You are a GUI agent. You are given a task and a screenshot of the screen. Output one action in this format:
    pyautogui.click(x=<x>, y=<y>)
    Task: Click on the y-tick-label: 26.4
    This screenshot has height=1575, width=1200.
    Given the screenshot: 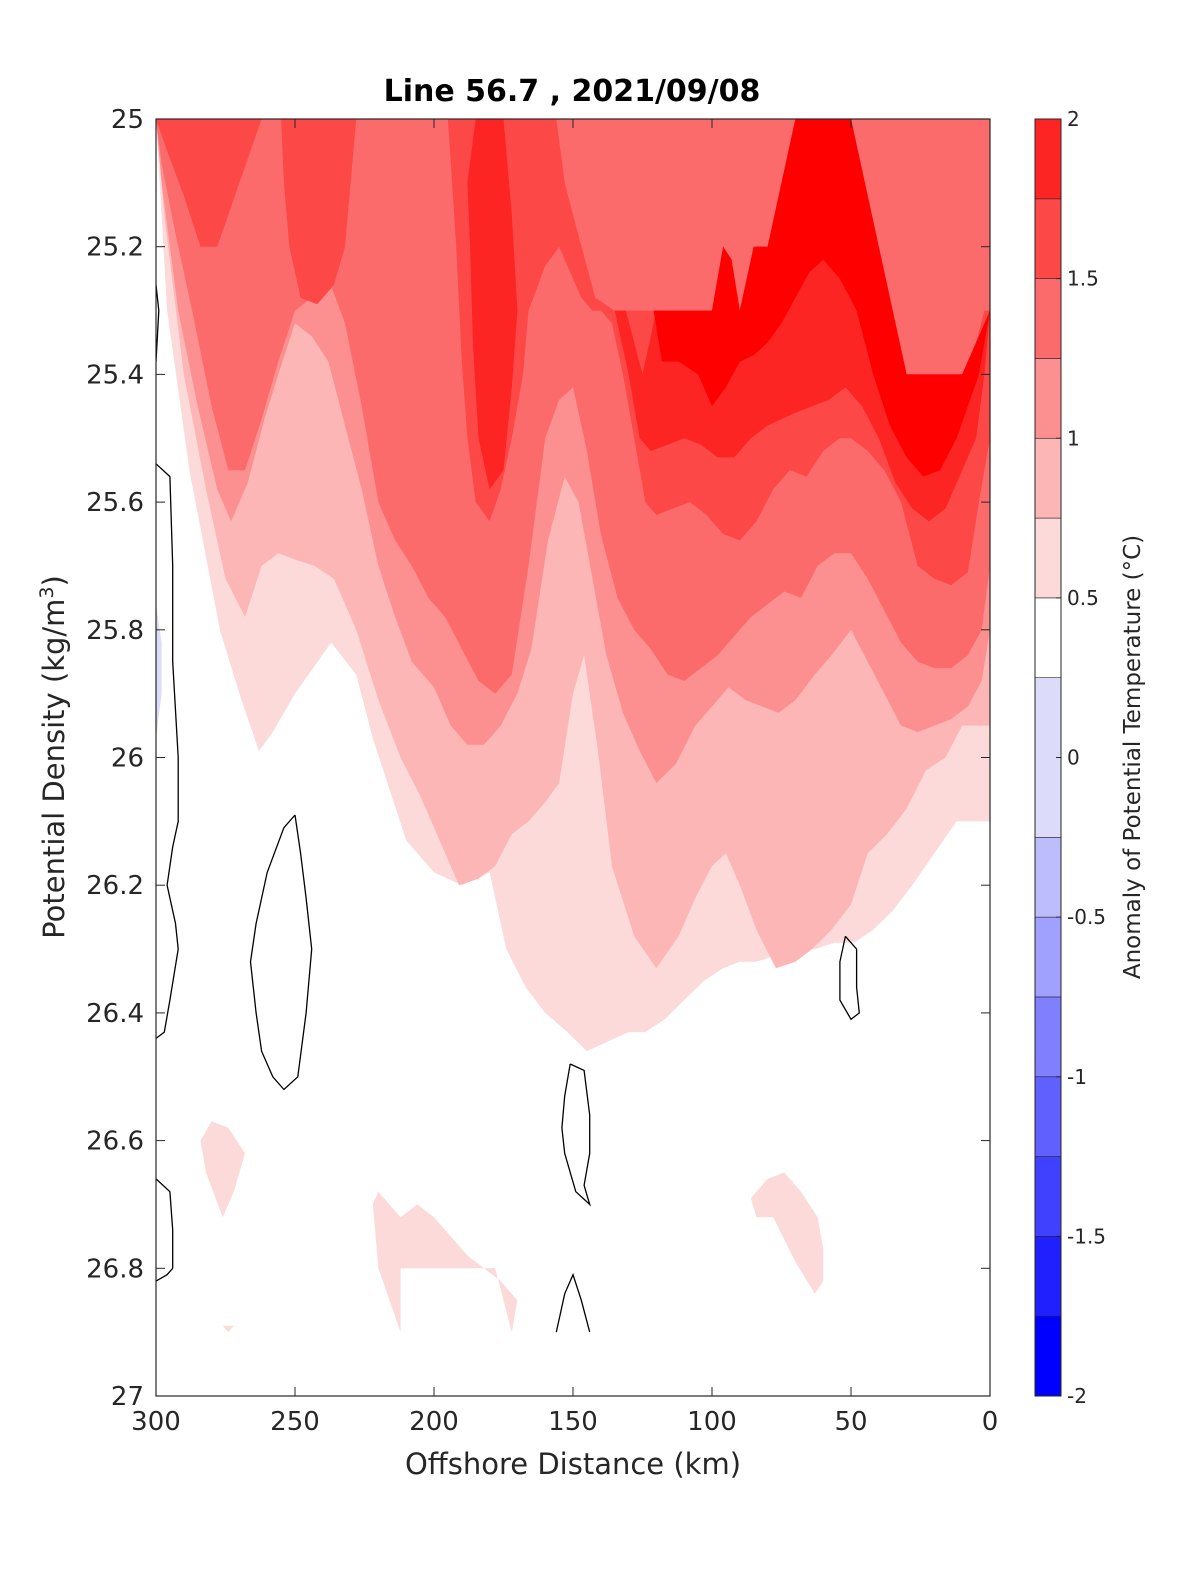 What is the action you would take?
    pyautogui.click(x=115, y=1014)
    